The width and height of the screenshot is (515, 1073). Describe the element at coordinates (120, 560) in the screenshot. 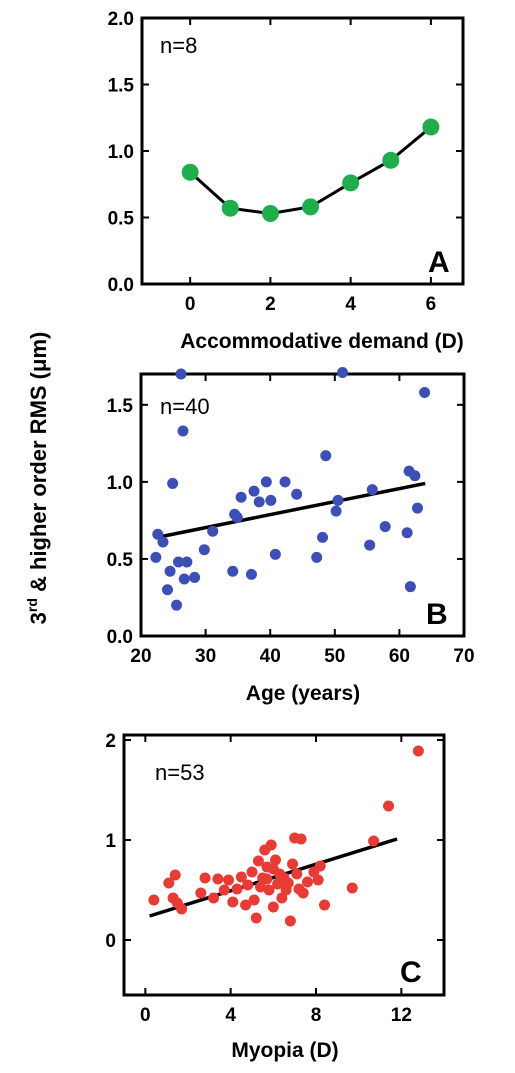

I see `panel-b-y-tick-label: 0.5` at that location.